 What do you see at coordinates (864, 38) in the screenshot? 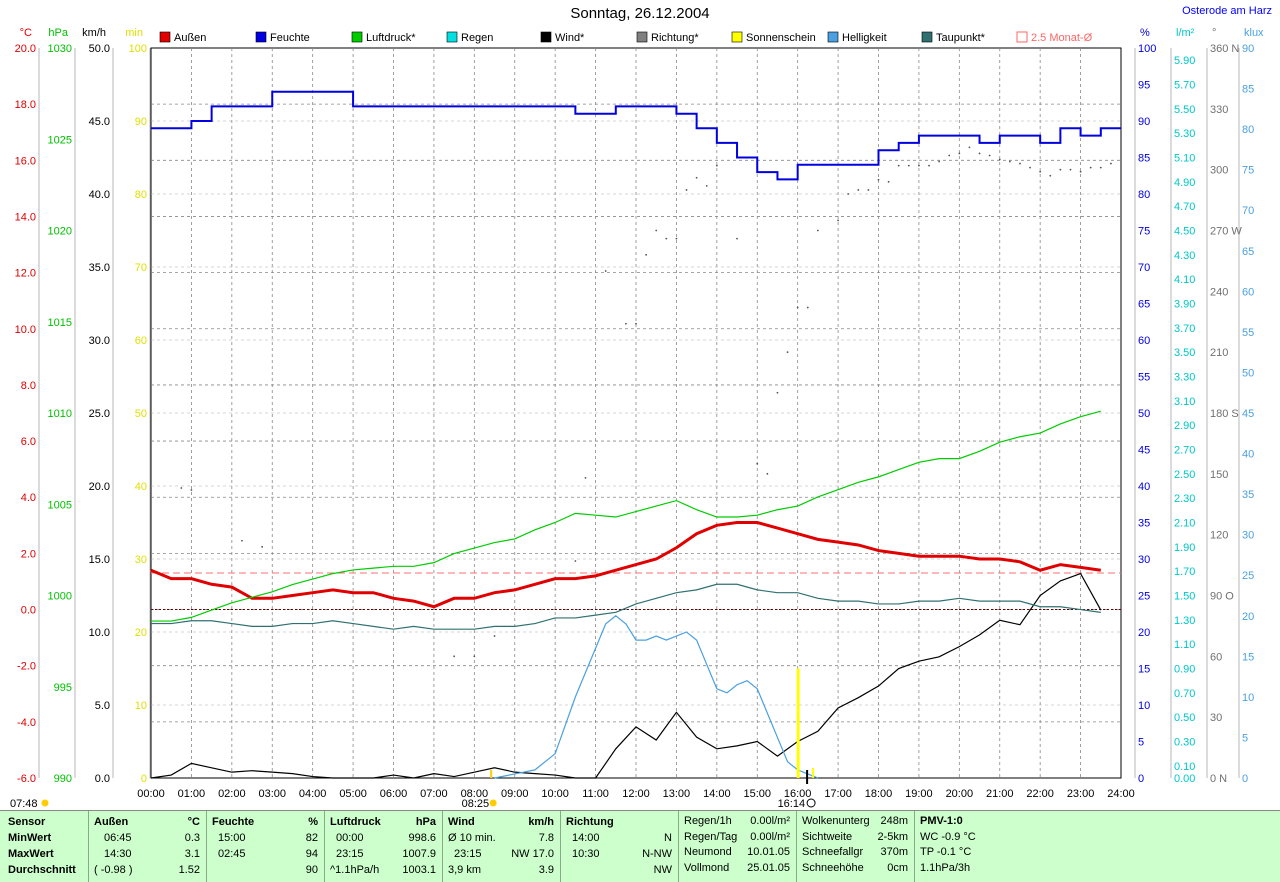
I see `legend-label: Helligkeit` at bounding box center [864, 38].